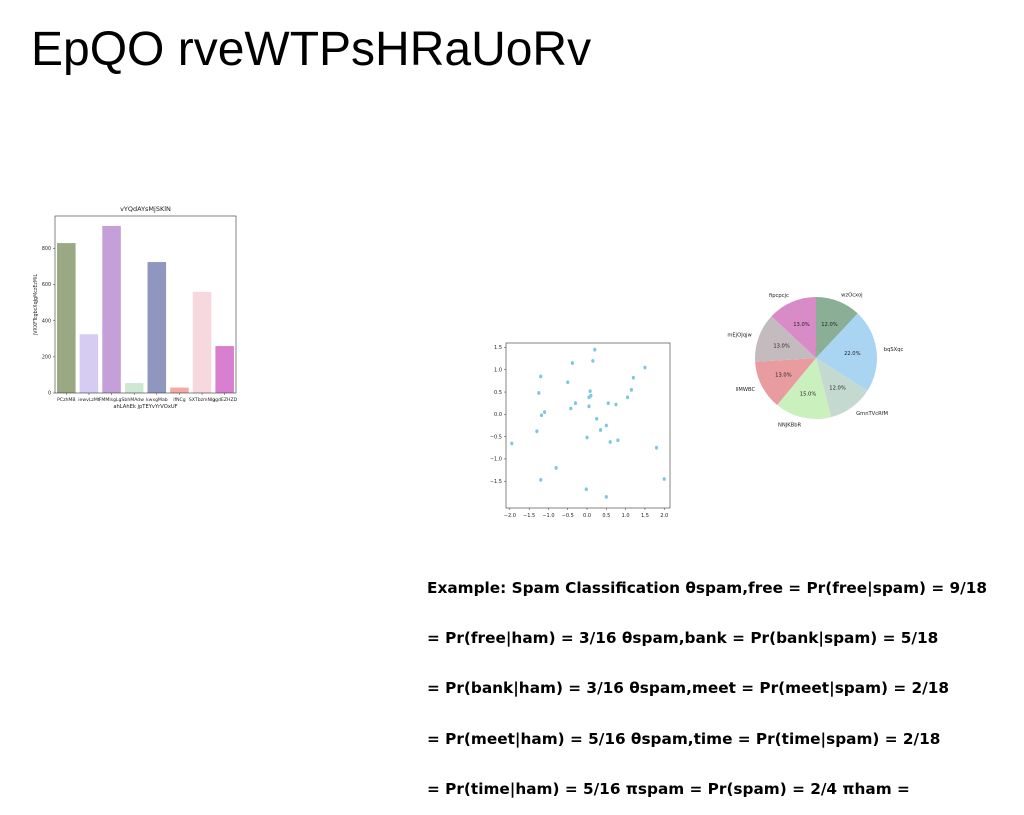 The width and height of the screenshot is (1024, 815). I want to click on y-tick-label: 400, so click(46, 321).